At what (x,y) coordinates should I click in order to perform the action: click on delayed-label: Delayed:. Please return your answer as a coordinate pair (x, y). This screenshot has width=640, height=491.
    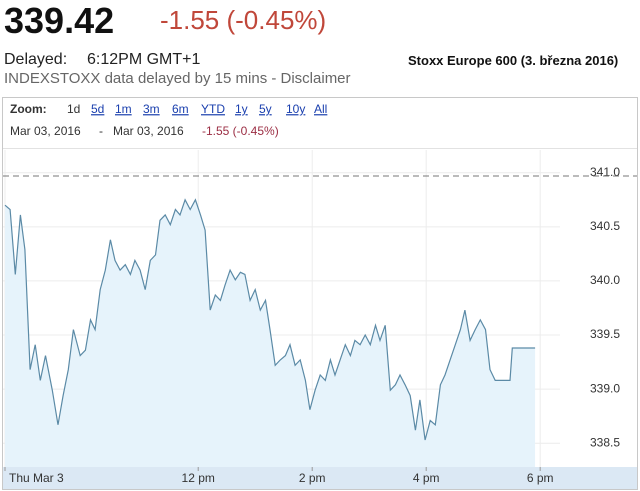
    Looking at the image, I should click on (36, 59).